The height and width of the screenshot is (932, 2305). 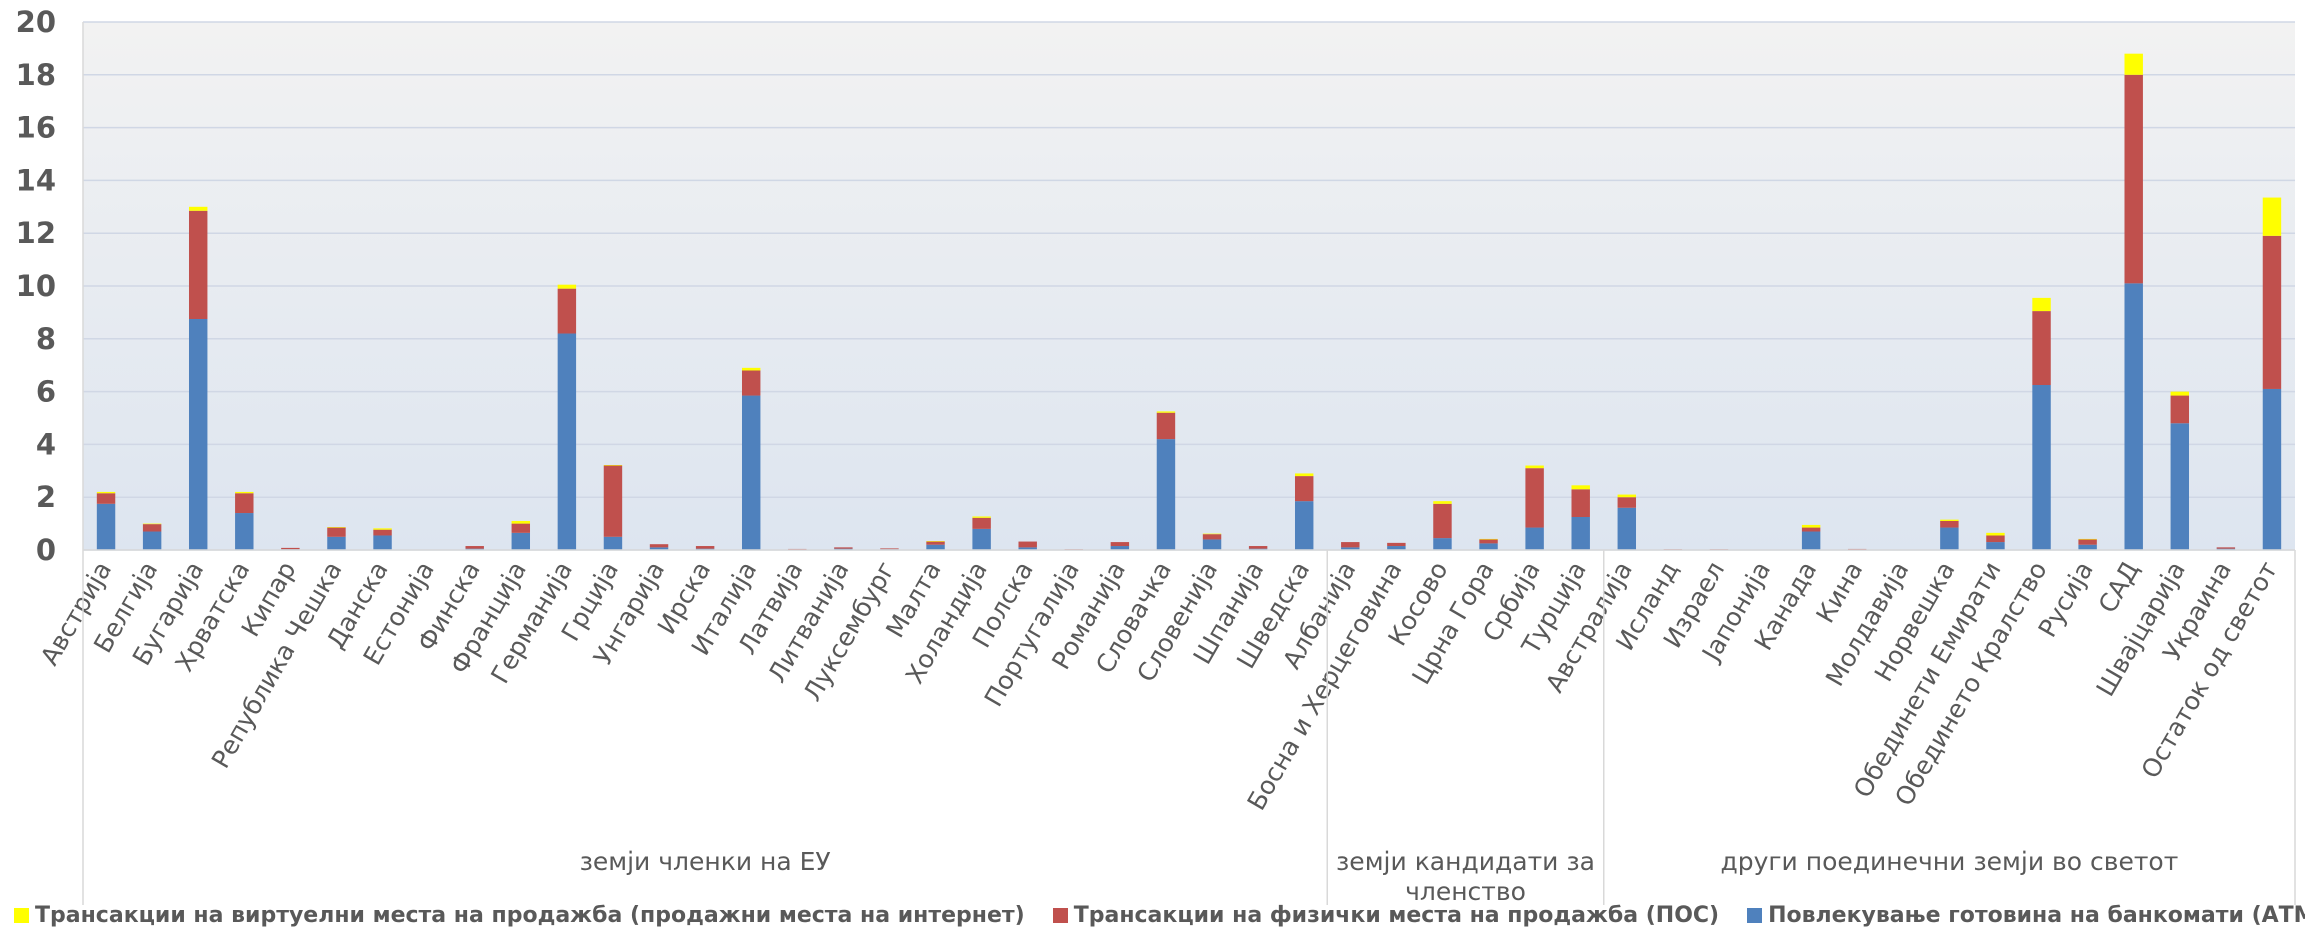 I want to click on y-tick-label: 10, so click(x=36, y=286).